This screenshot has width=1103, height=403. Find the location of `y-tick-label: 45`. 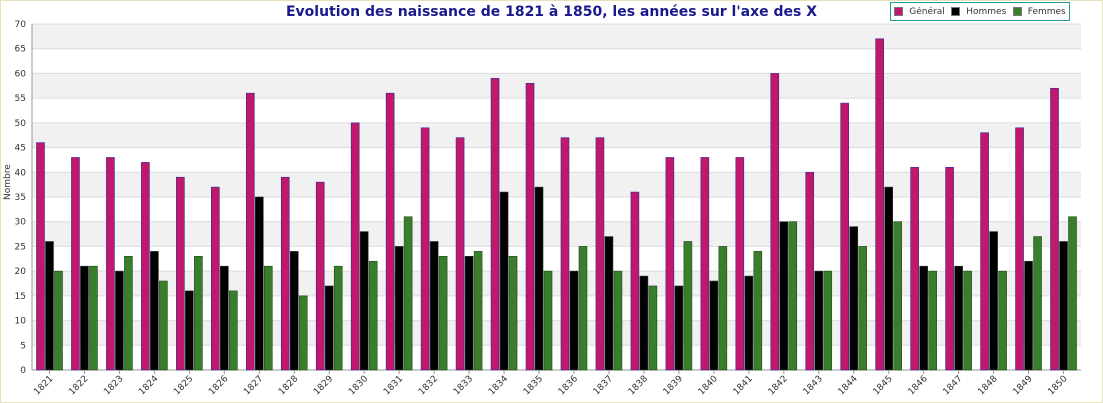

y-tick-label: 45 is located at coordinates (20, 149).